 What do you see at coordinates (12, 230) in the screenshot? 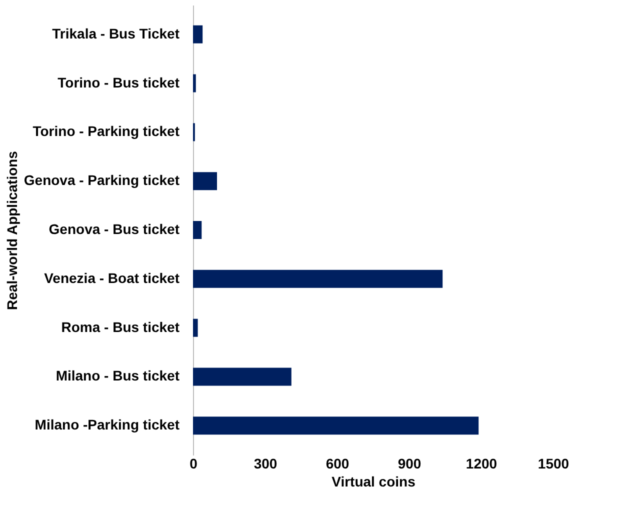
I see `y-axis-title: Real-world Applications` at bounding box center [12, 230].